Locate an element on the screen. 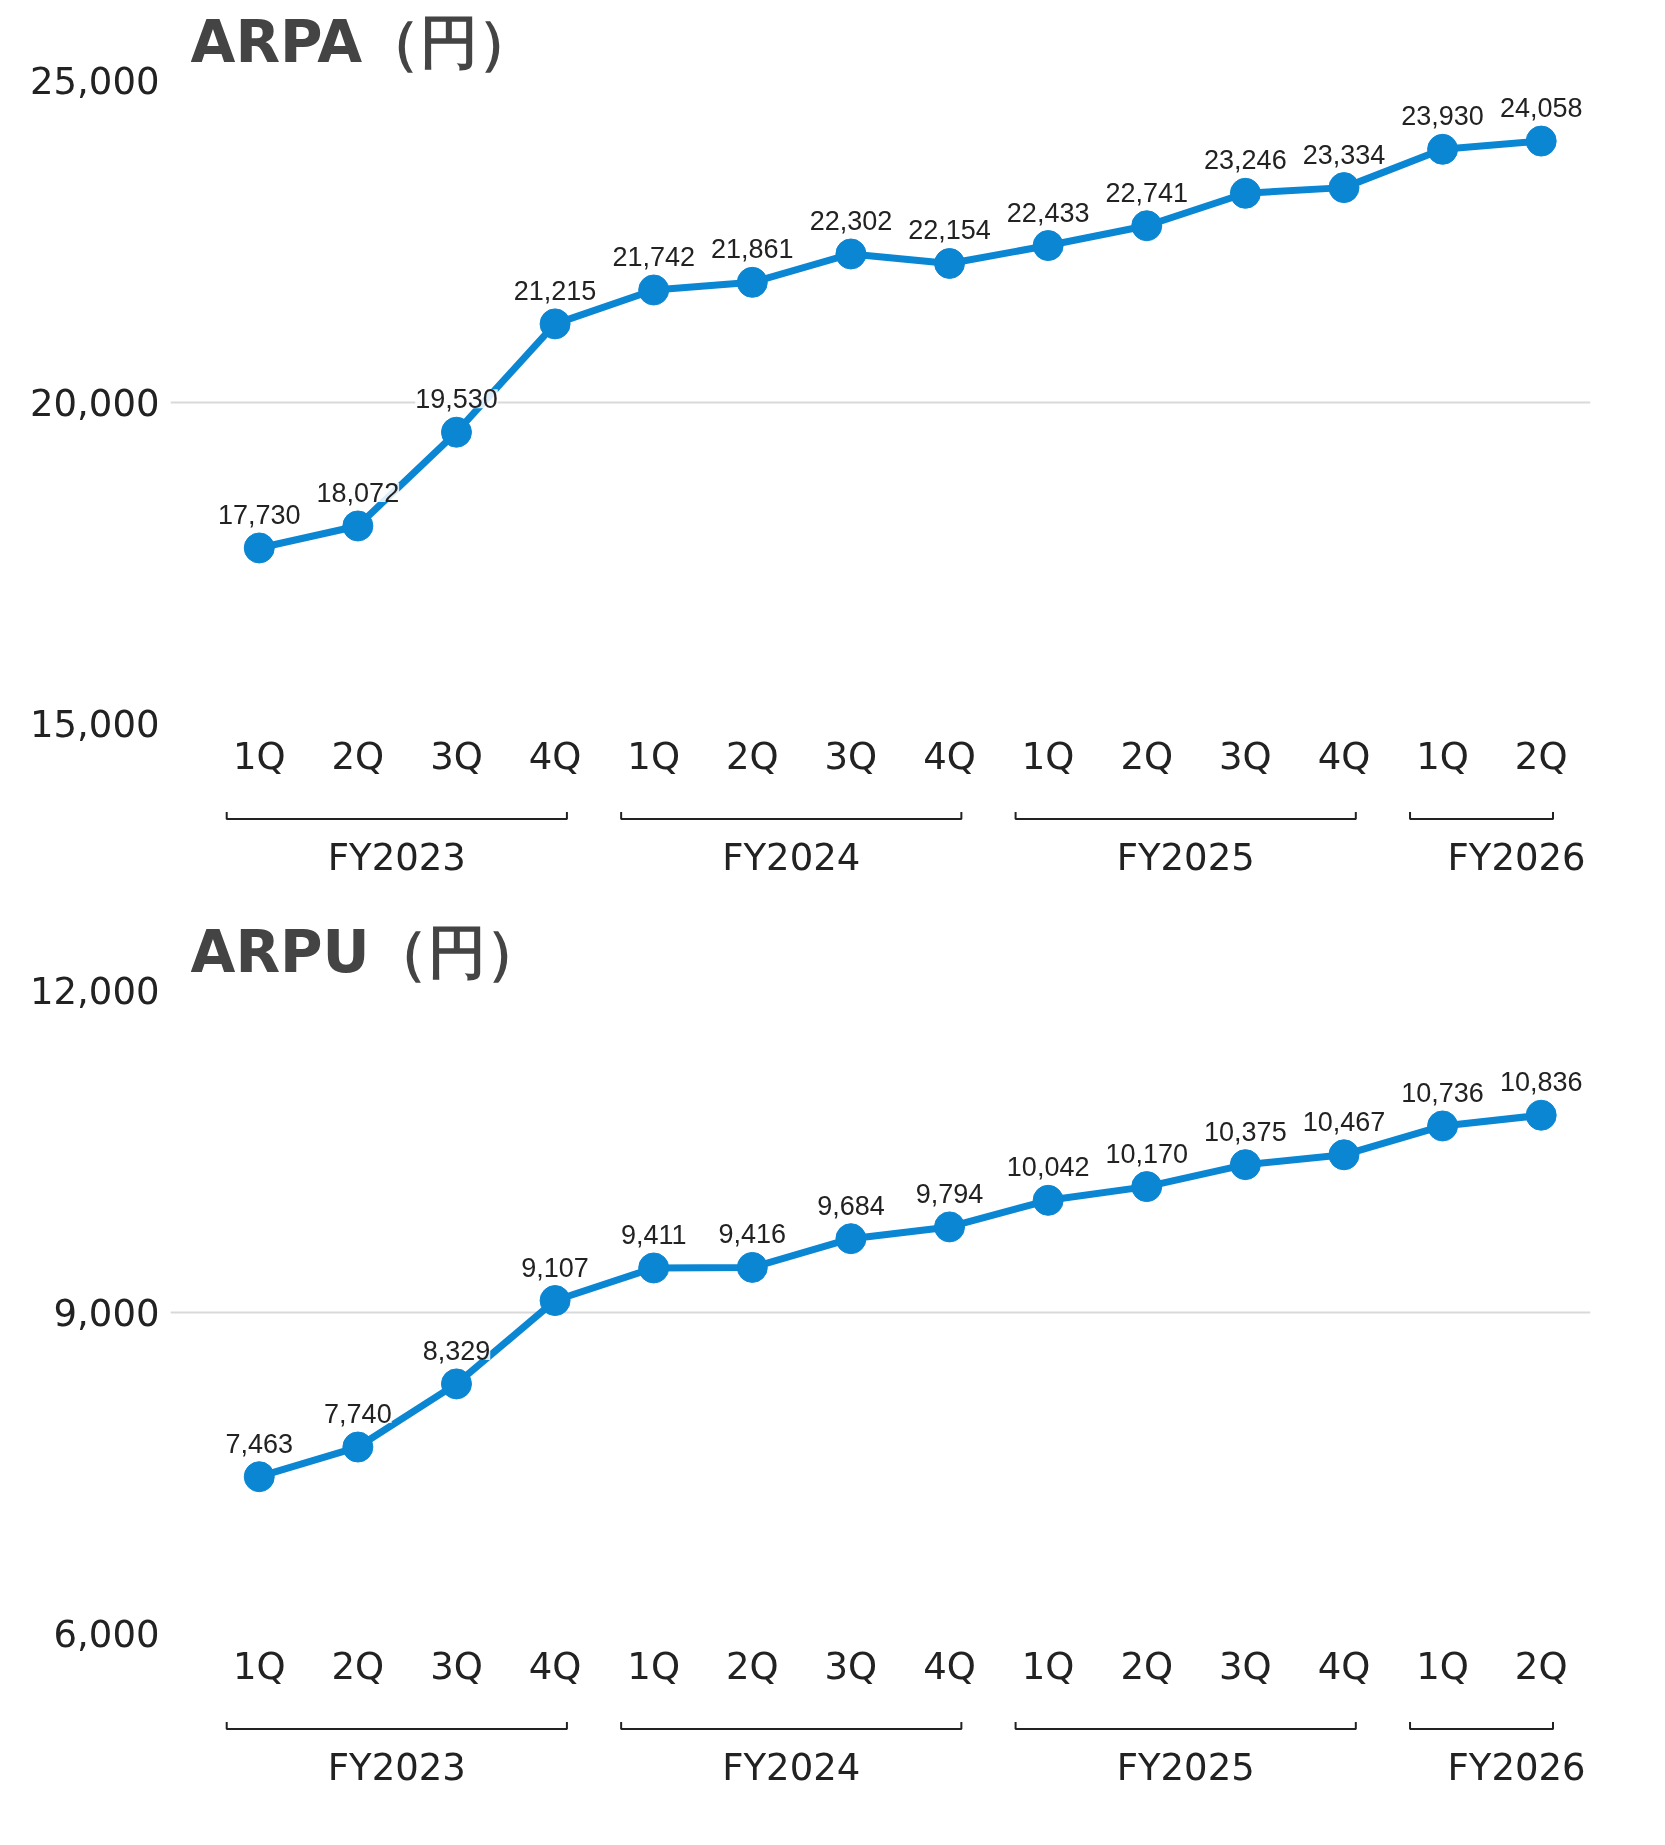  chart-title: ARPA（円） is located at coordinates (363, 41).